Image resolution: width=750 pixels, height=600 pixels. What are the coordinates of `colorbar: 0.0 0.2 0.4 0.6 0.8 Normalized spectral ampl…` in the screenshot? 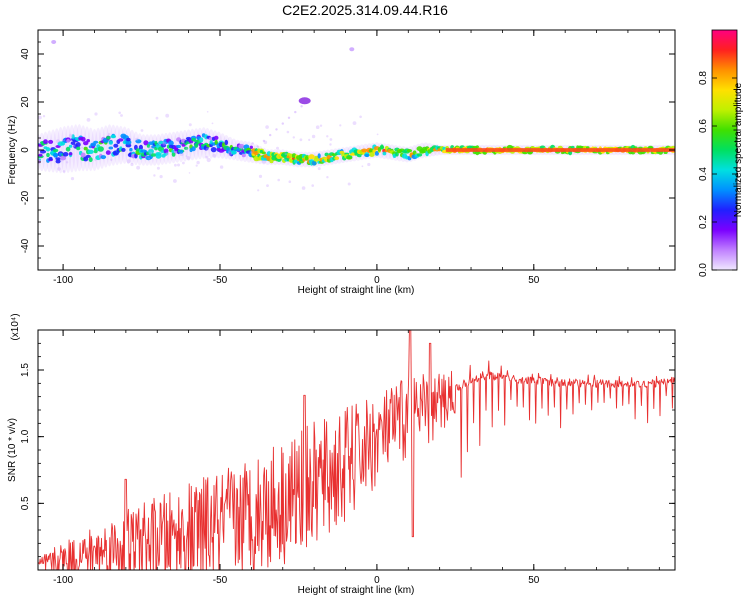 It's located at (721, 153).